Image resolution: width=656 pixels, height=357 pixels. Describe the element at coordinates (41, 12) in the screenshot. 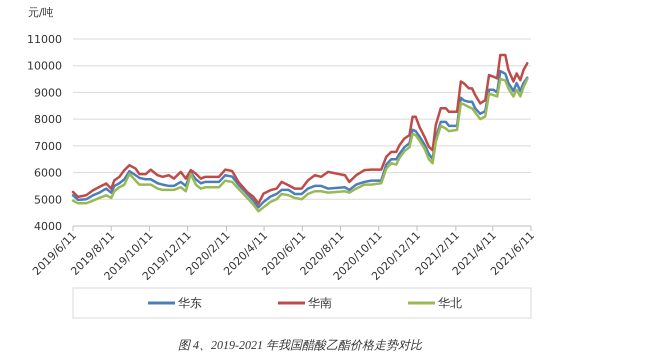

I see `y-axis-title: 元/吨` at that location.